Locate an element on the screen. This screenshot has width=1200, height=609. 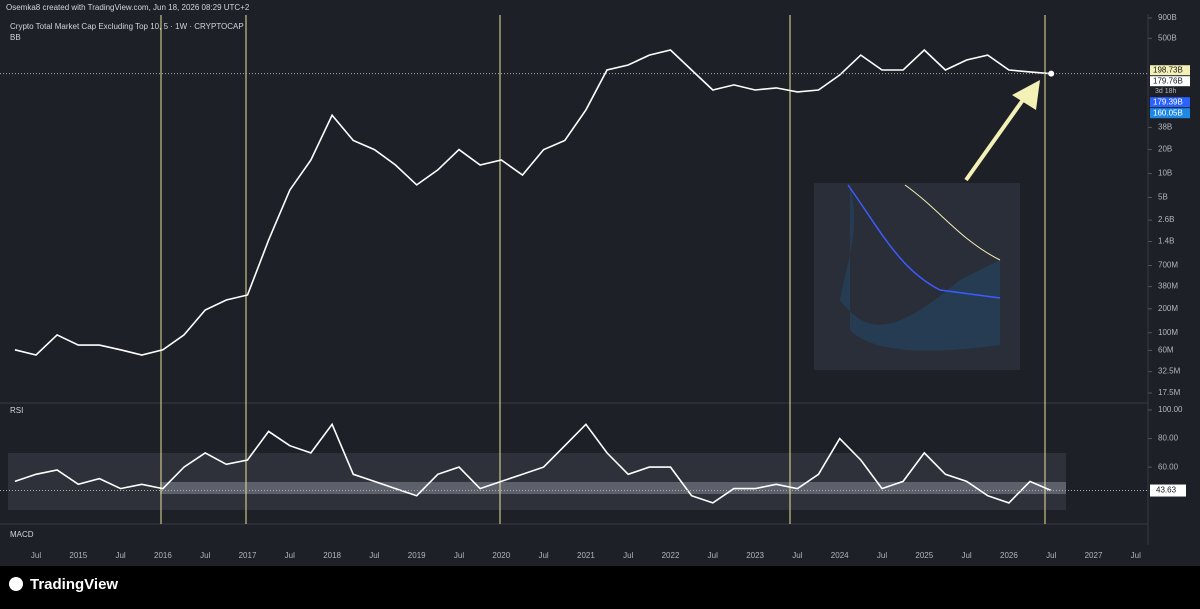
rsi-tag is located at coordinates (1168, 490).